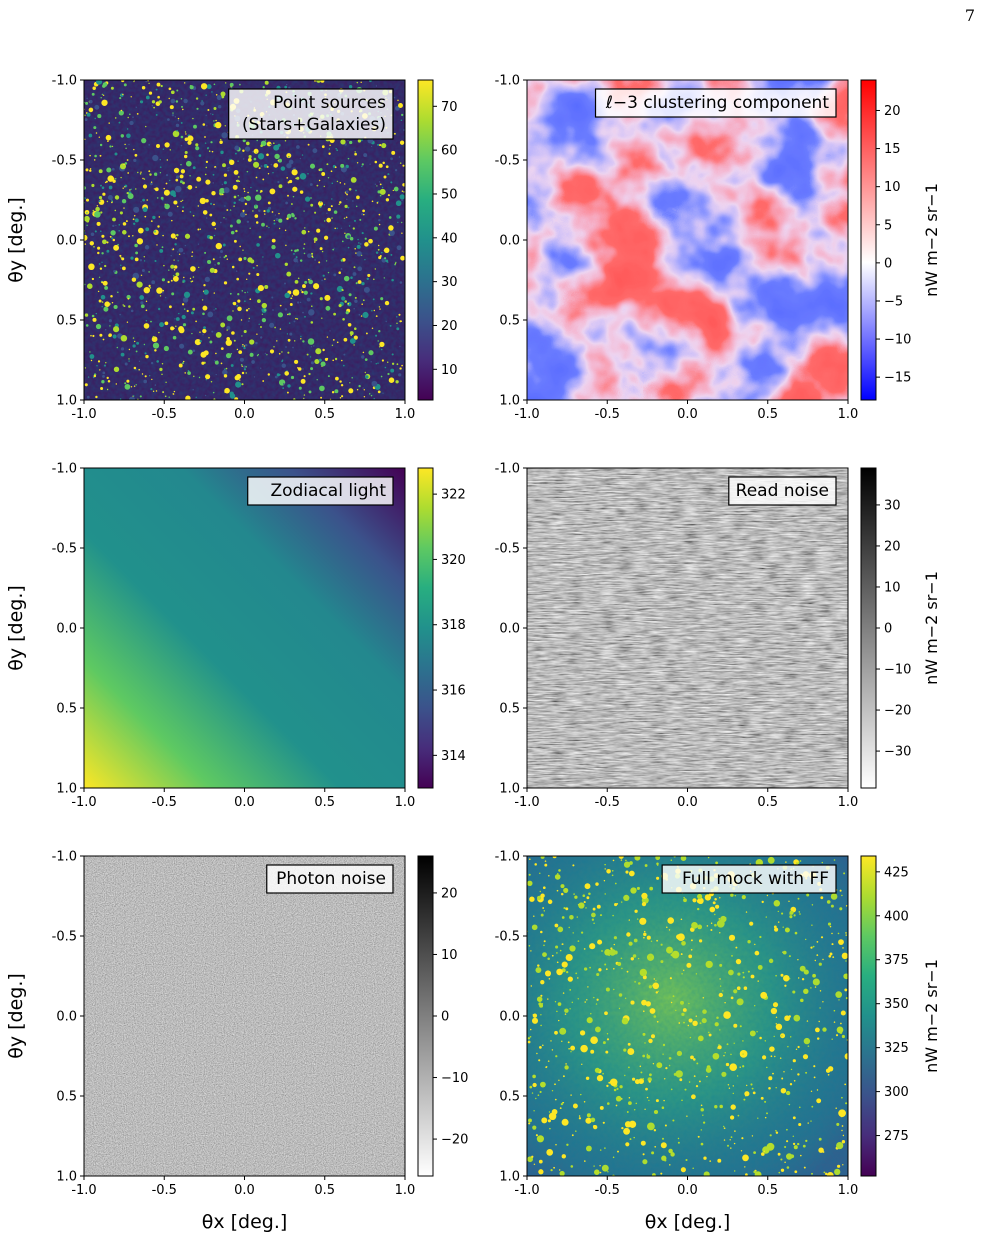  I want to click on heatmap-image, so click(244, 628).